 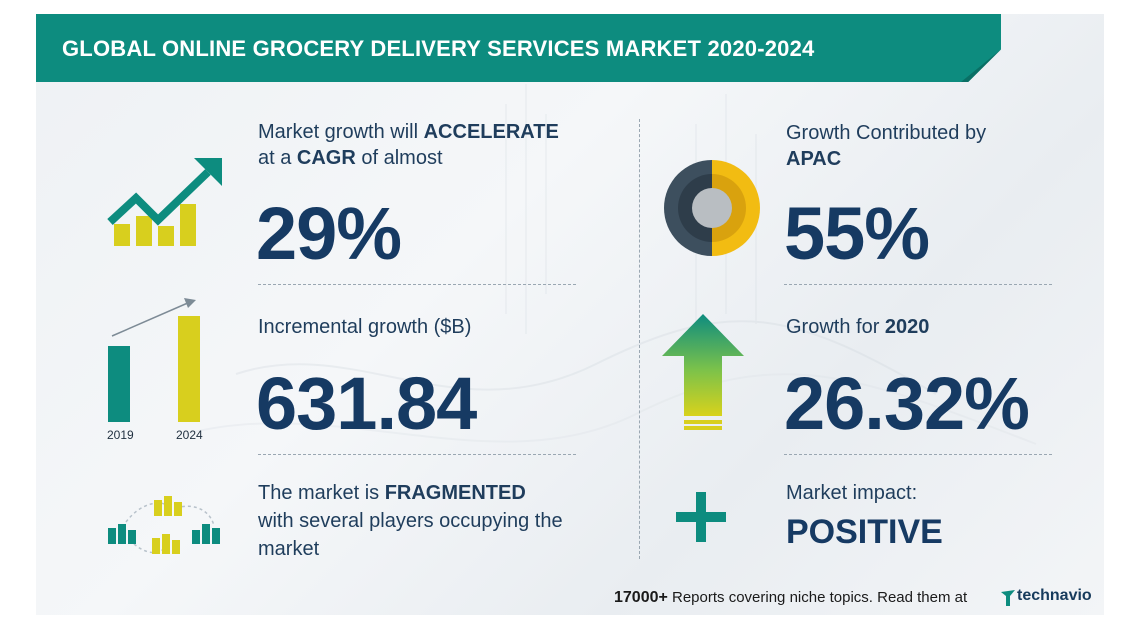 What do you see at coordinates (857, 233) in the screenshot?
I see `apac-value: 55%` at bounding box center [857, 233].